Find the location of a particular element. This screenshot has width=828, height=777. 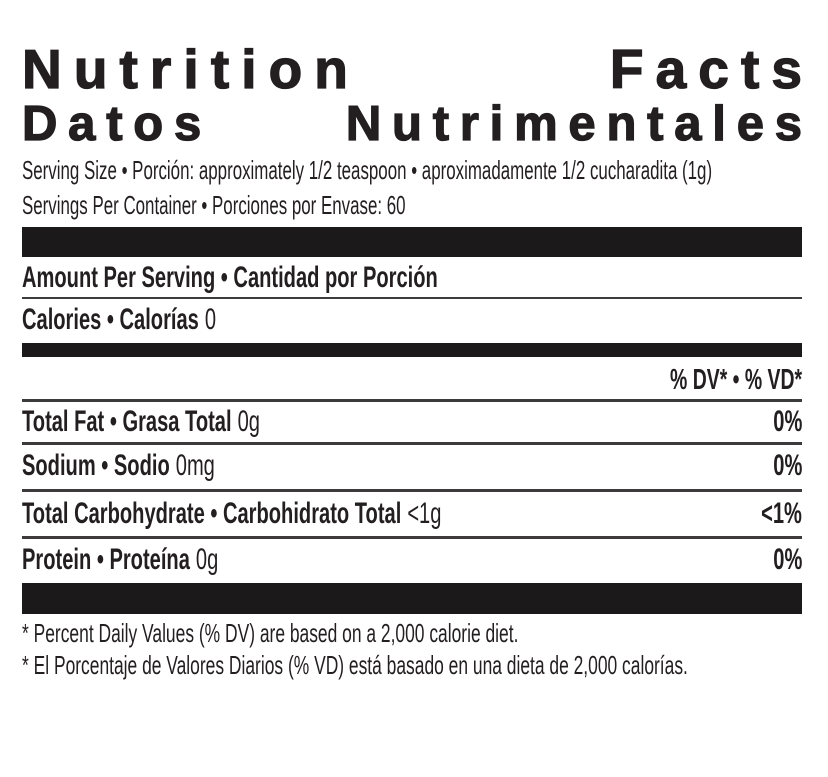

separator-bar-thick-bottom is located at coordinates (412, 598).